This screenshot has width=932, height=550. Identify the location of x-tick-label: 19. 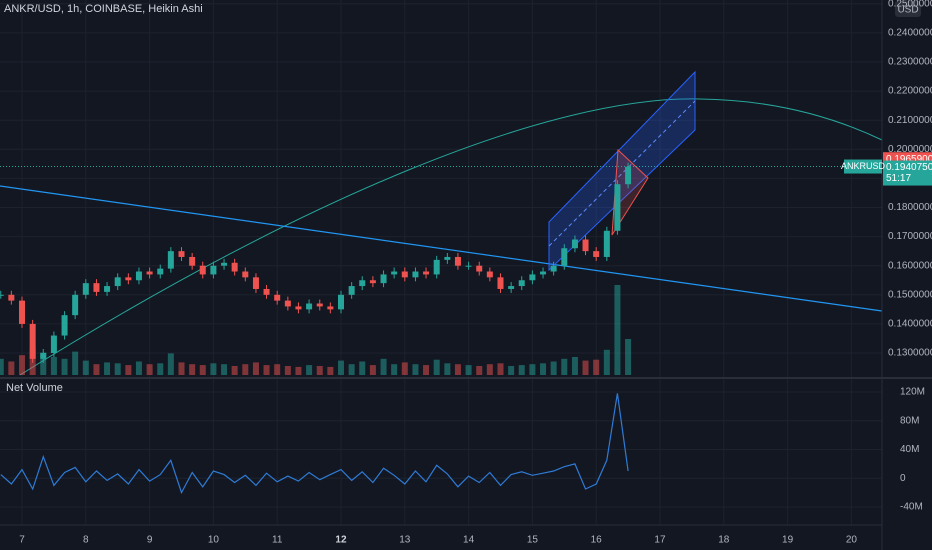
(788, 540).